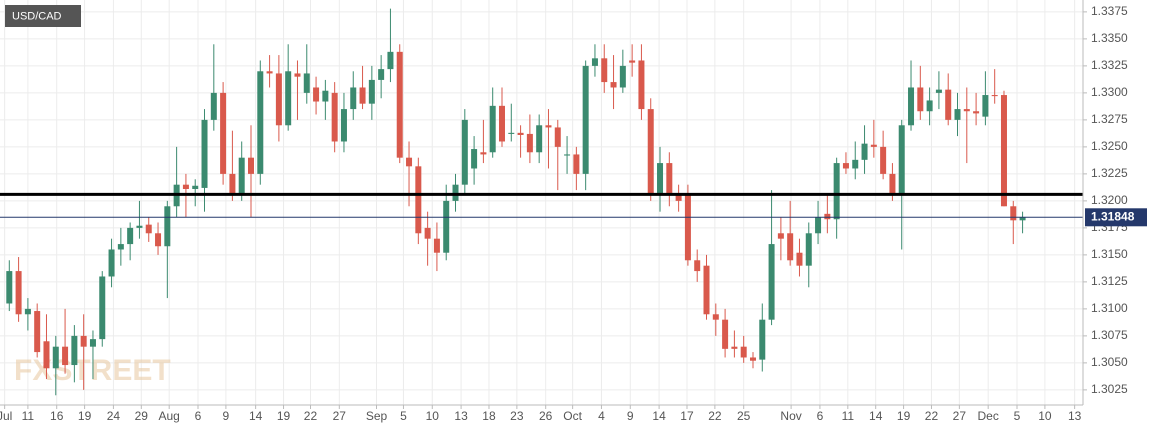 The image size is (1153, 429). What do you see at coordinates (403, 416) in the screenshot?
I see `x-tick-label: 5` at bounding box center [403, 416].